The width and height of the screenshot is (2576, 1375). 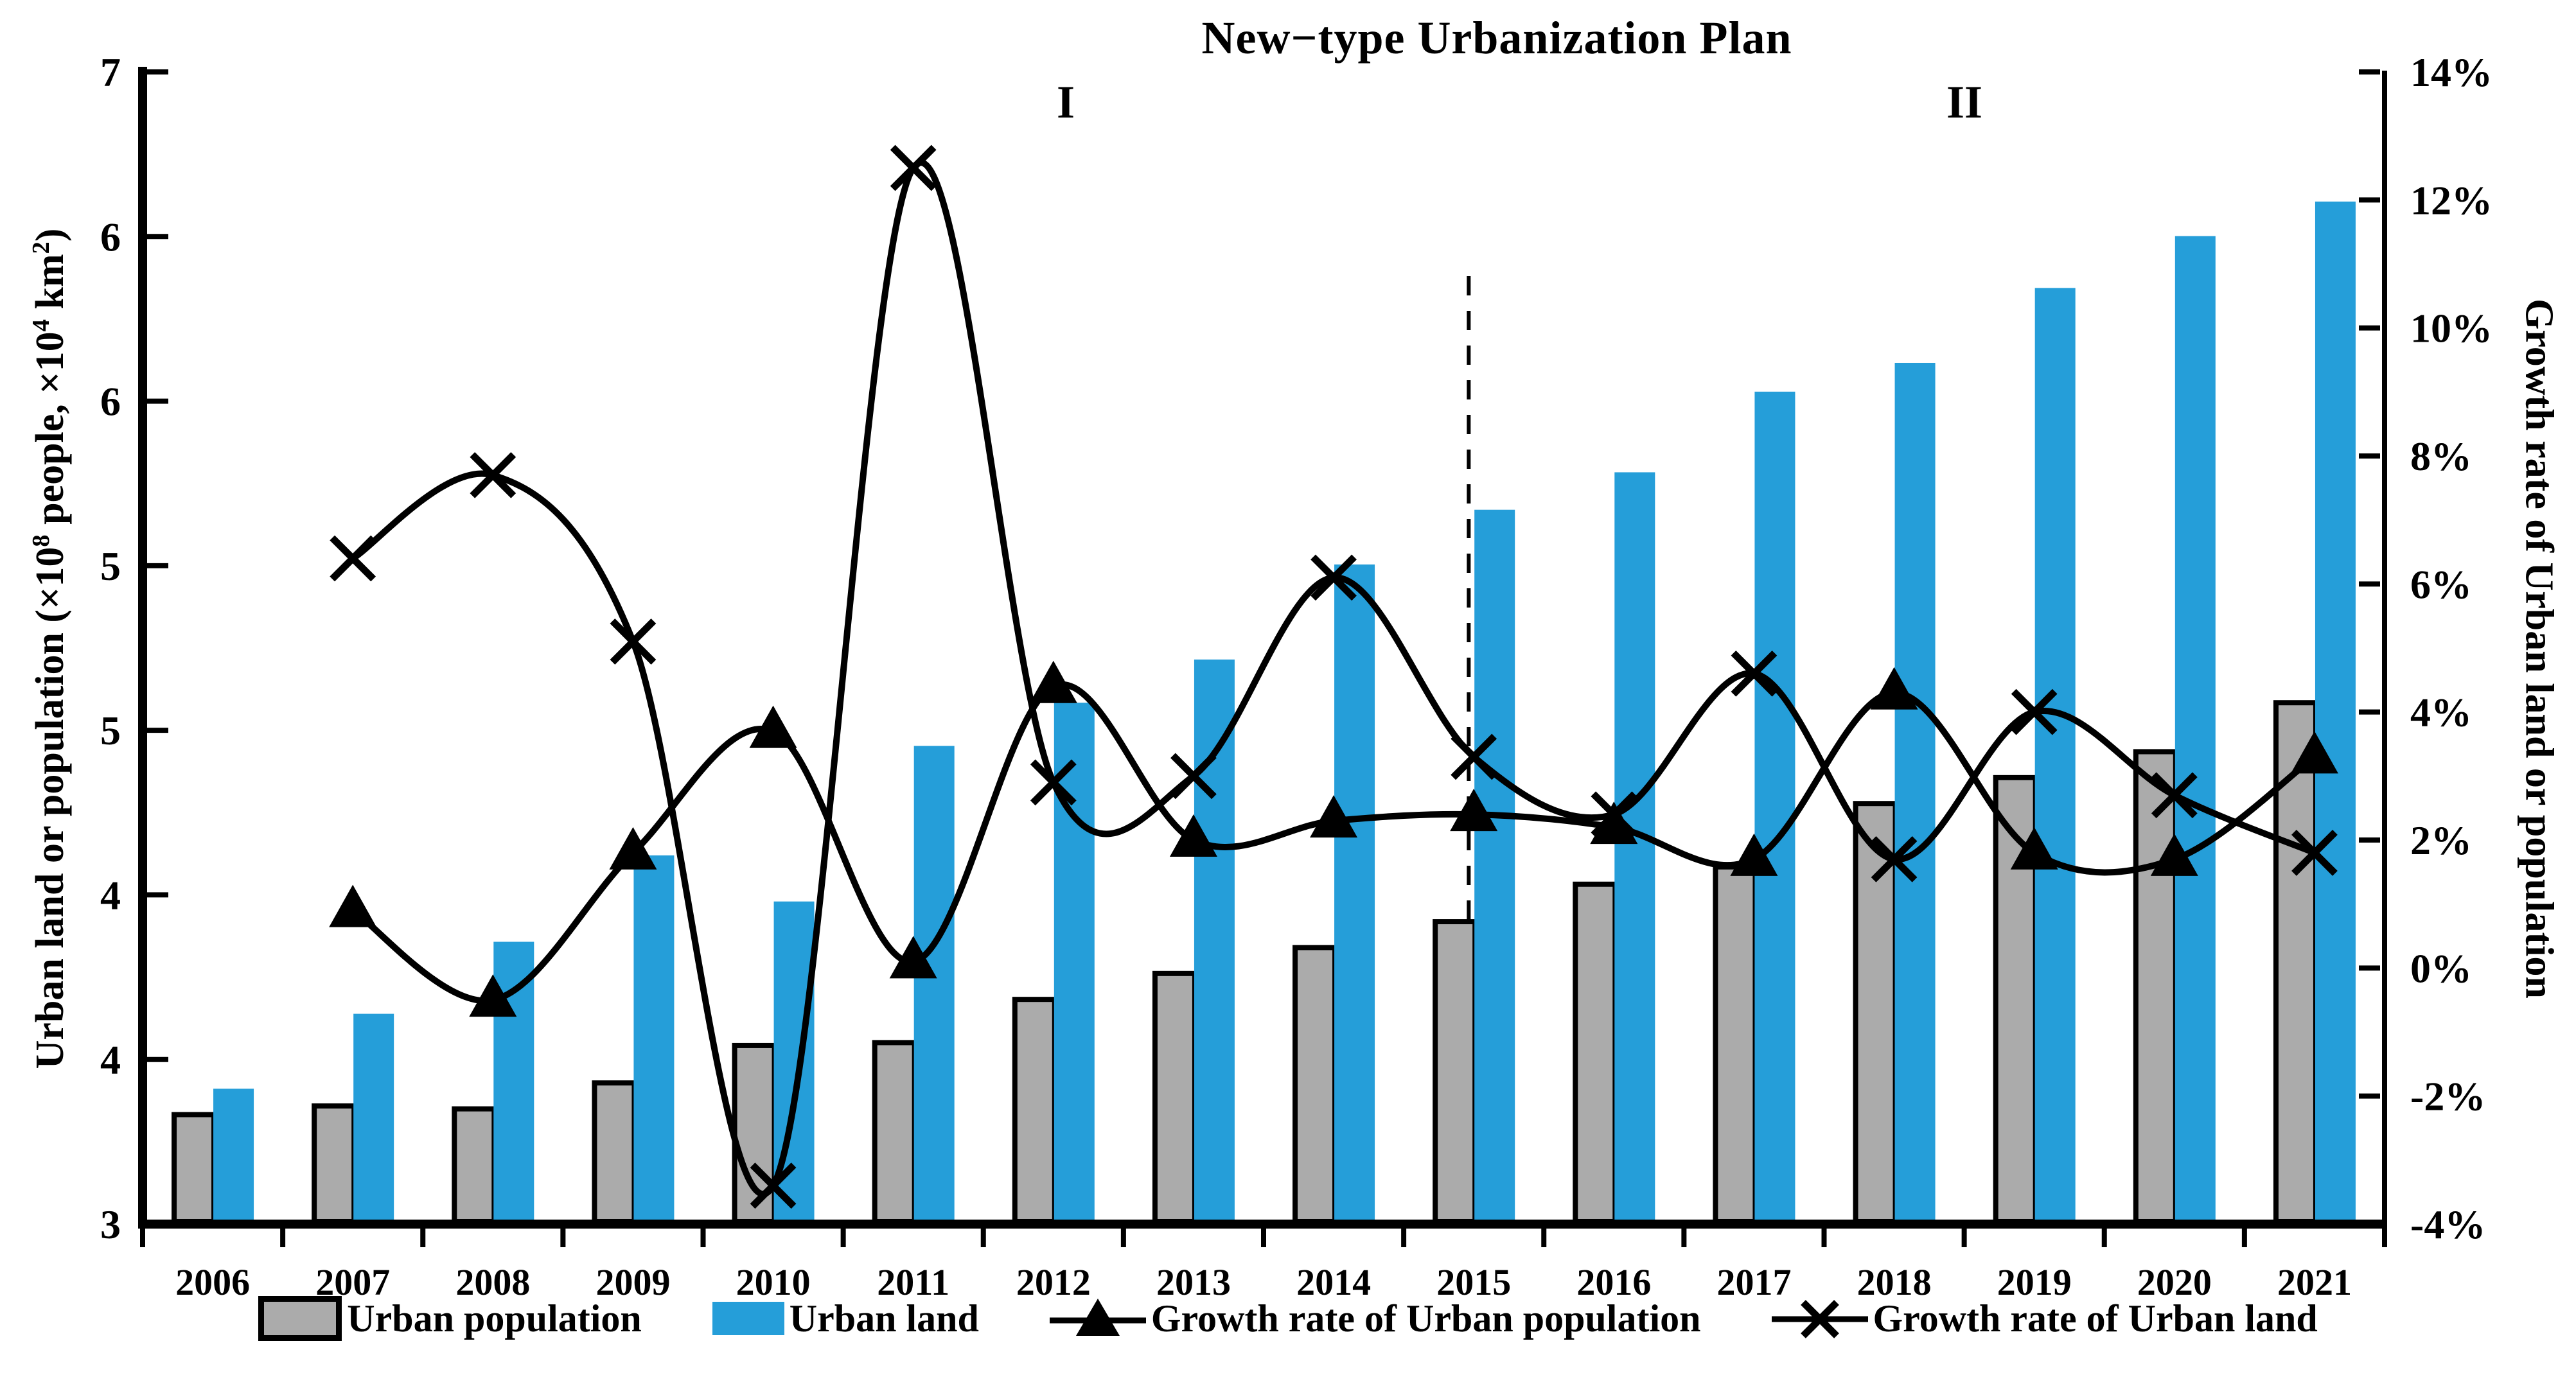 What do you see at coordinates (2441, 968) in the screenshot?
I see `right-axis-tick-label: 0%` at bounding box center [2441, 968].